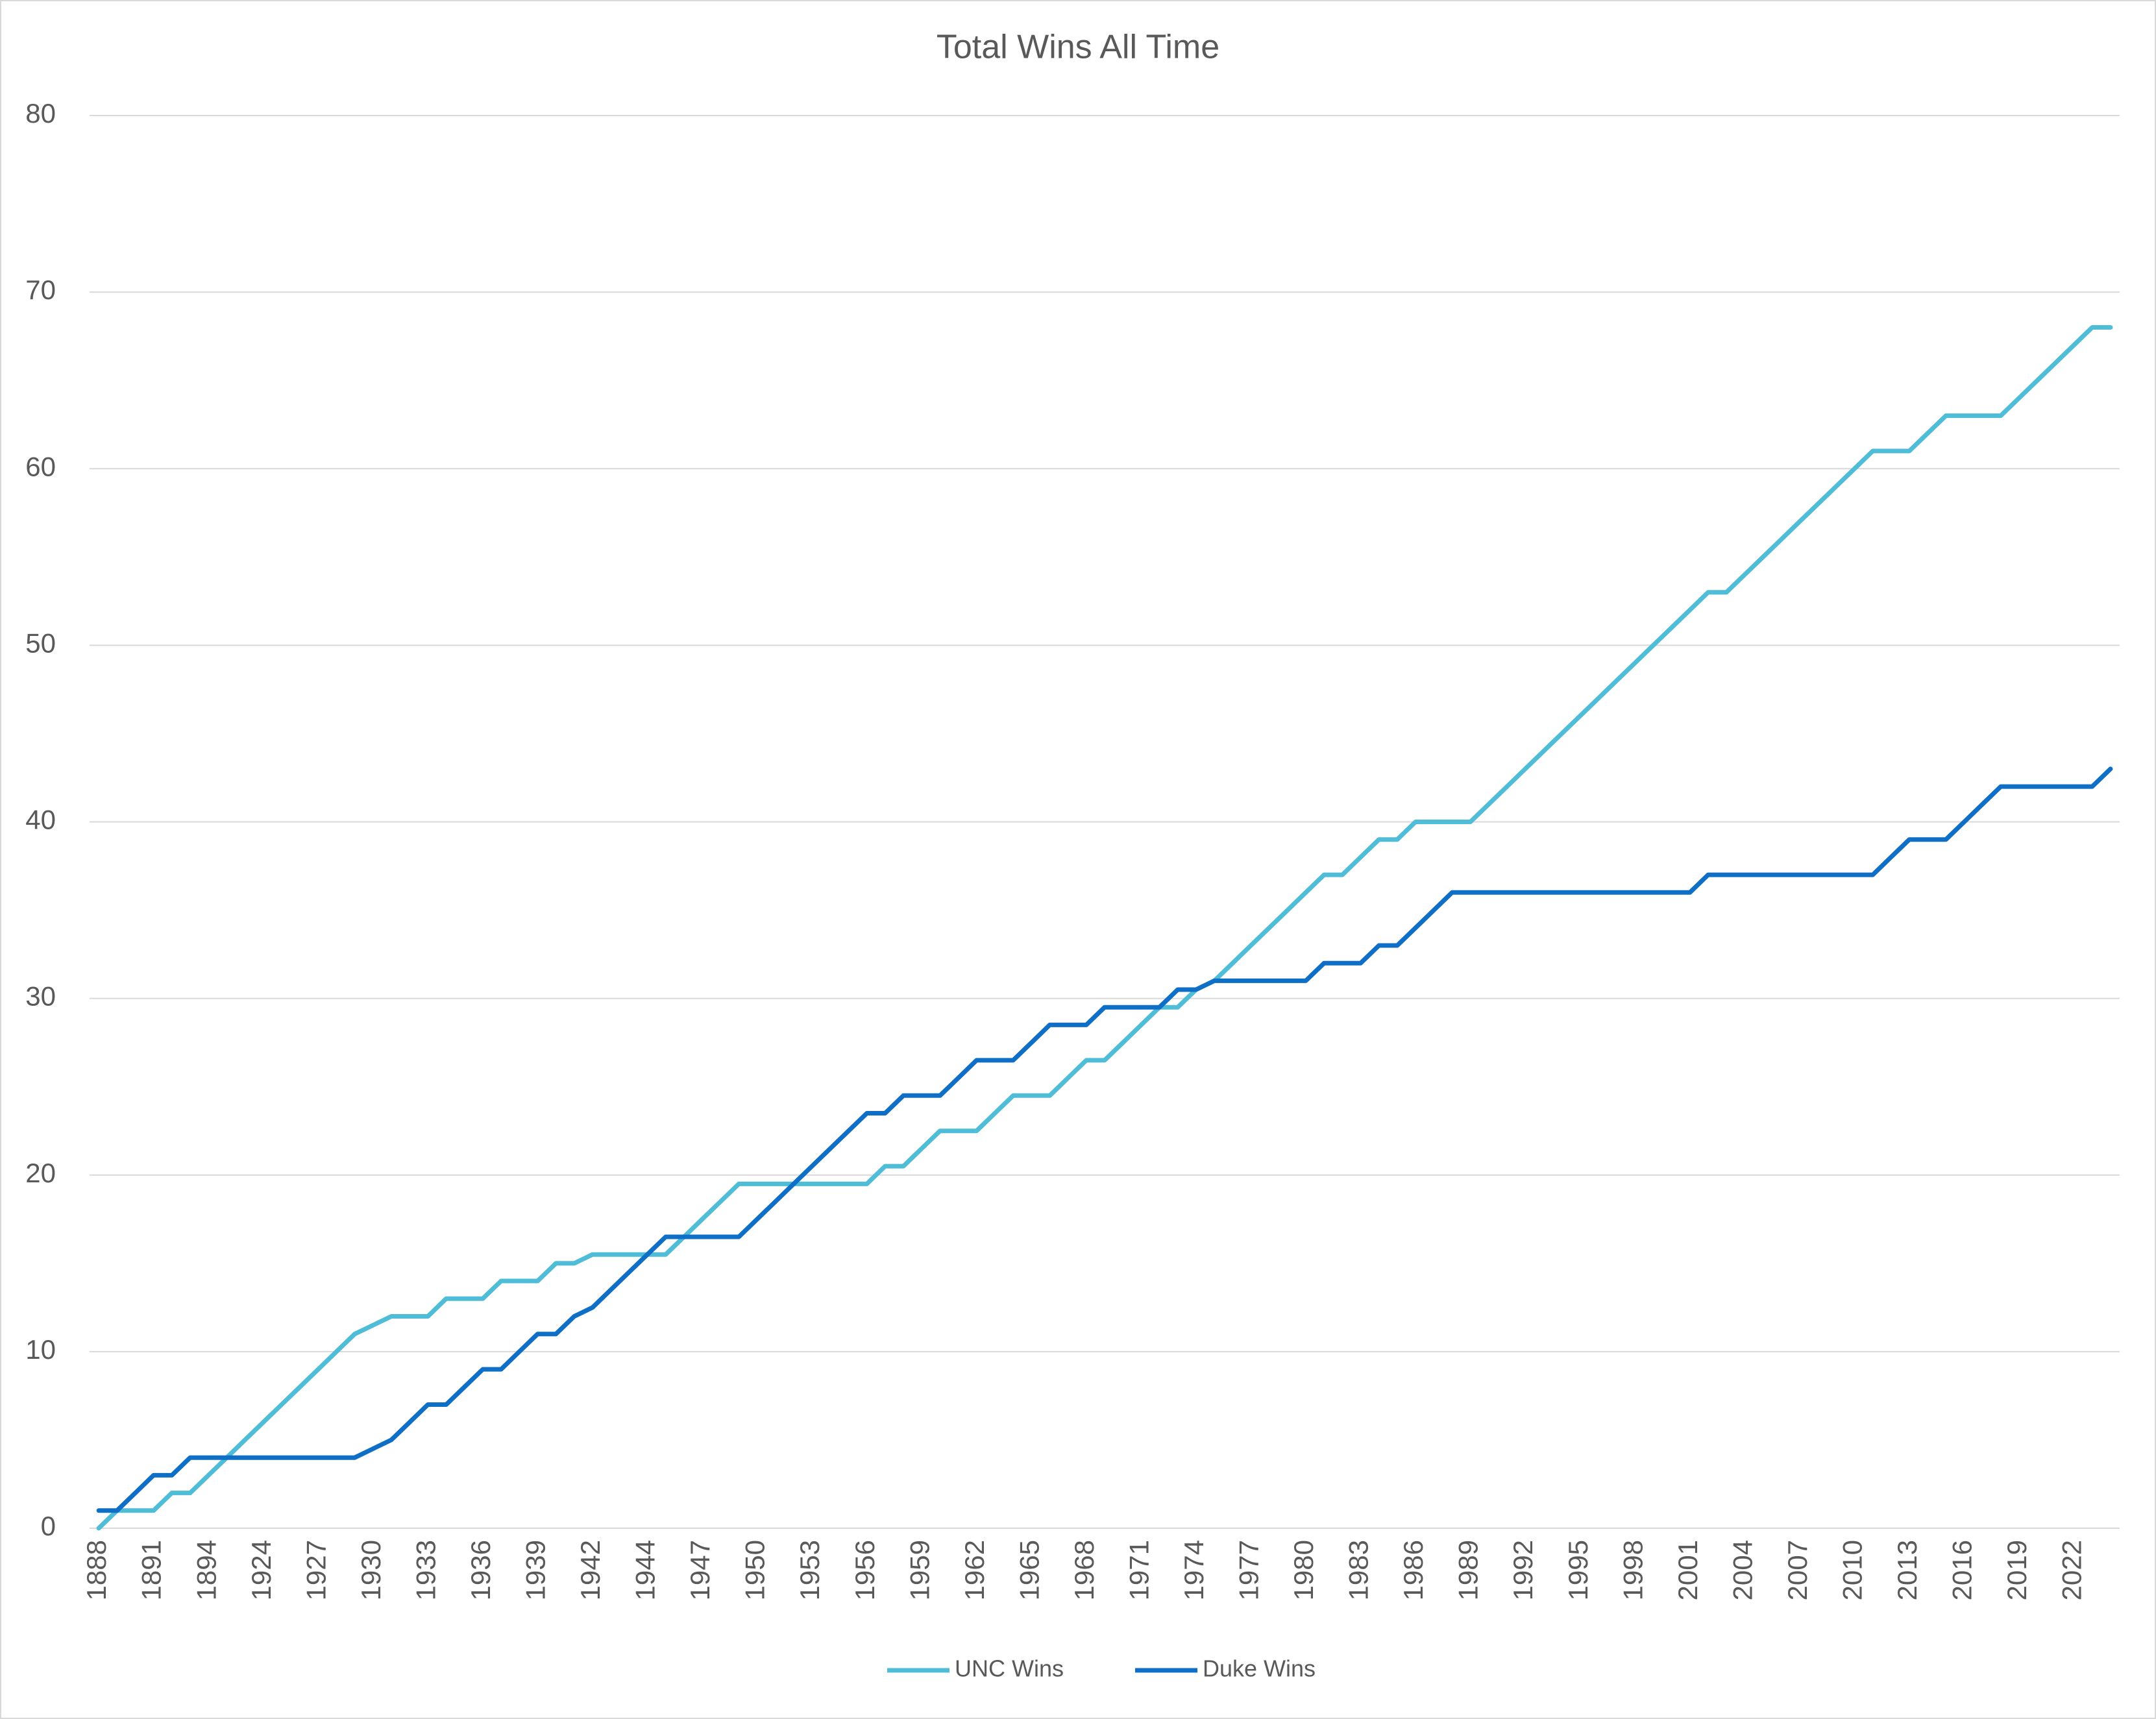 This screenshot has height=1719, width=2156. What do you see at coordinates (1578, 1570) in the screenshot?
I see `x-tick-label: 1995` at bounding box center [1578, 1570].